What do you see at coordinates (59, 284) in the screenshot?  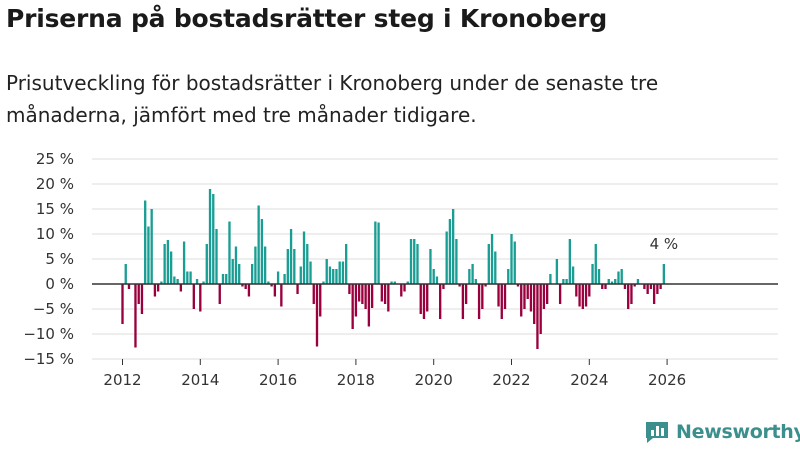 I see `y-tick-label: 0 %` at bounding box center [59, 284].